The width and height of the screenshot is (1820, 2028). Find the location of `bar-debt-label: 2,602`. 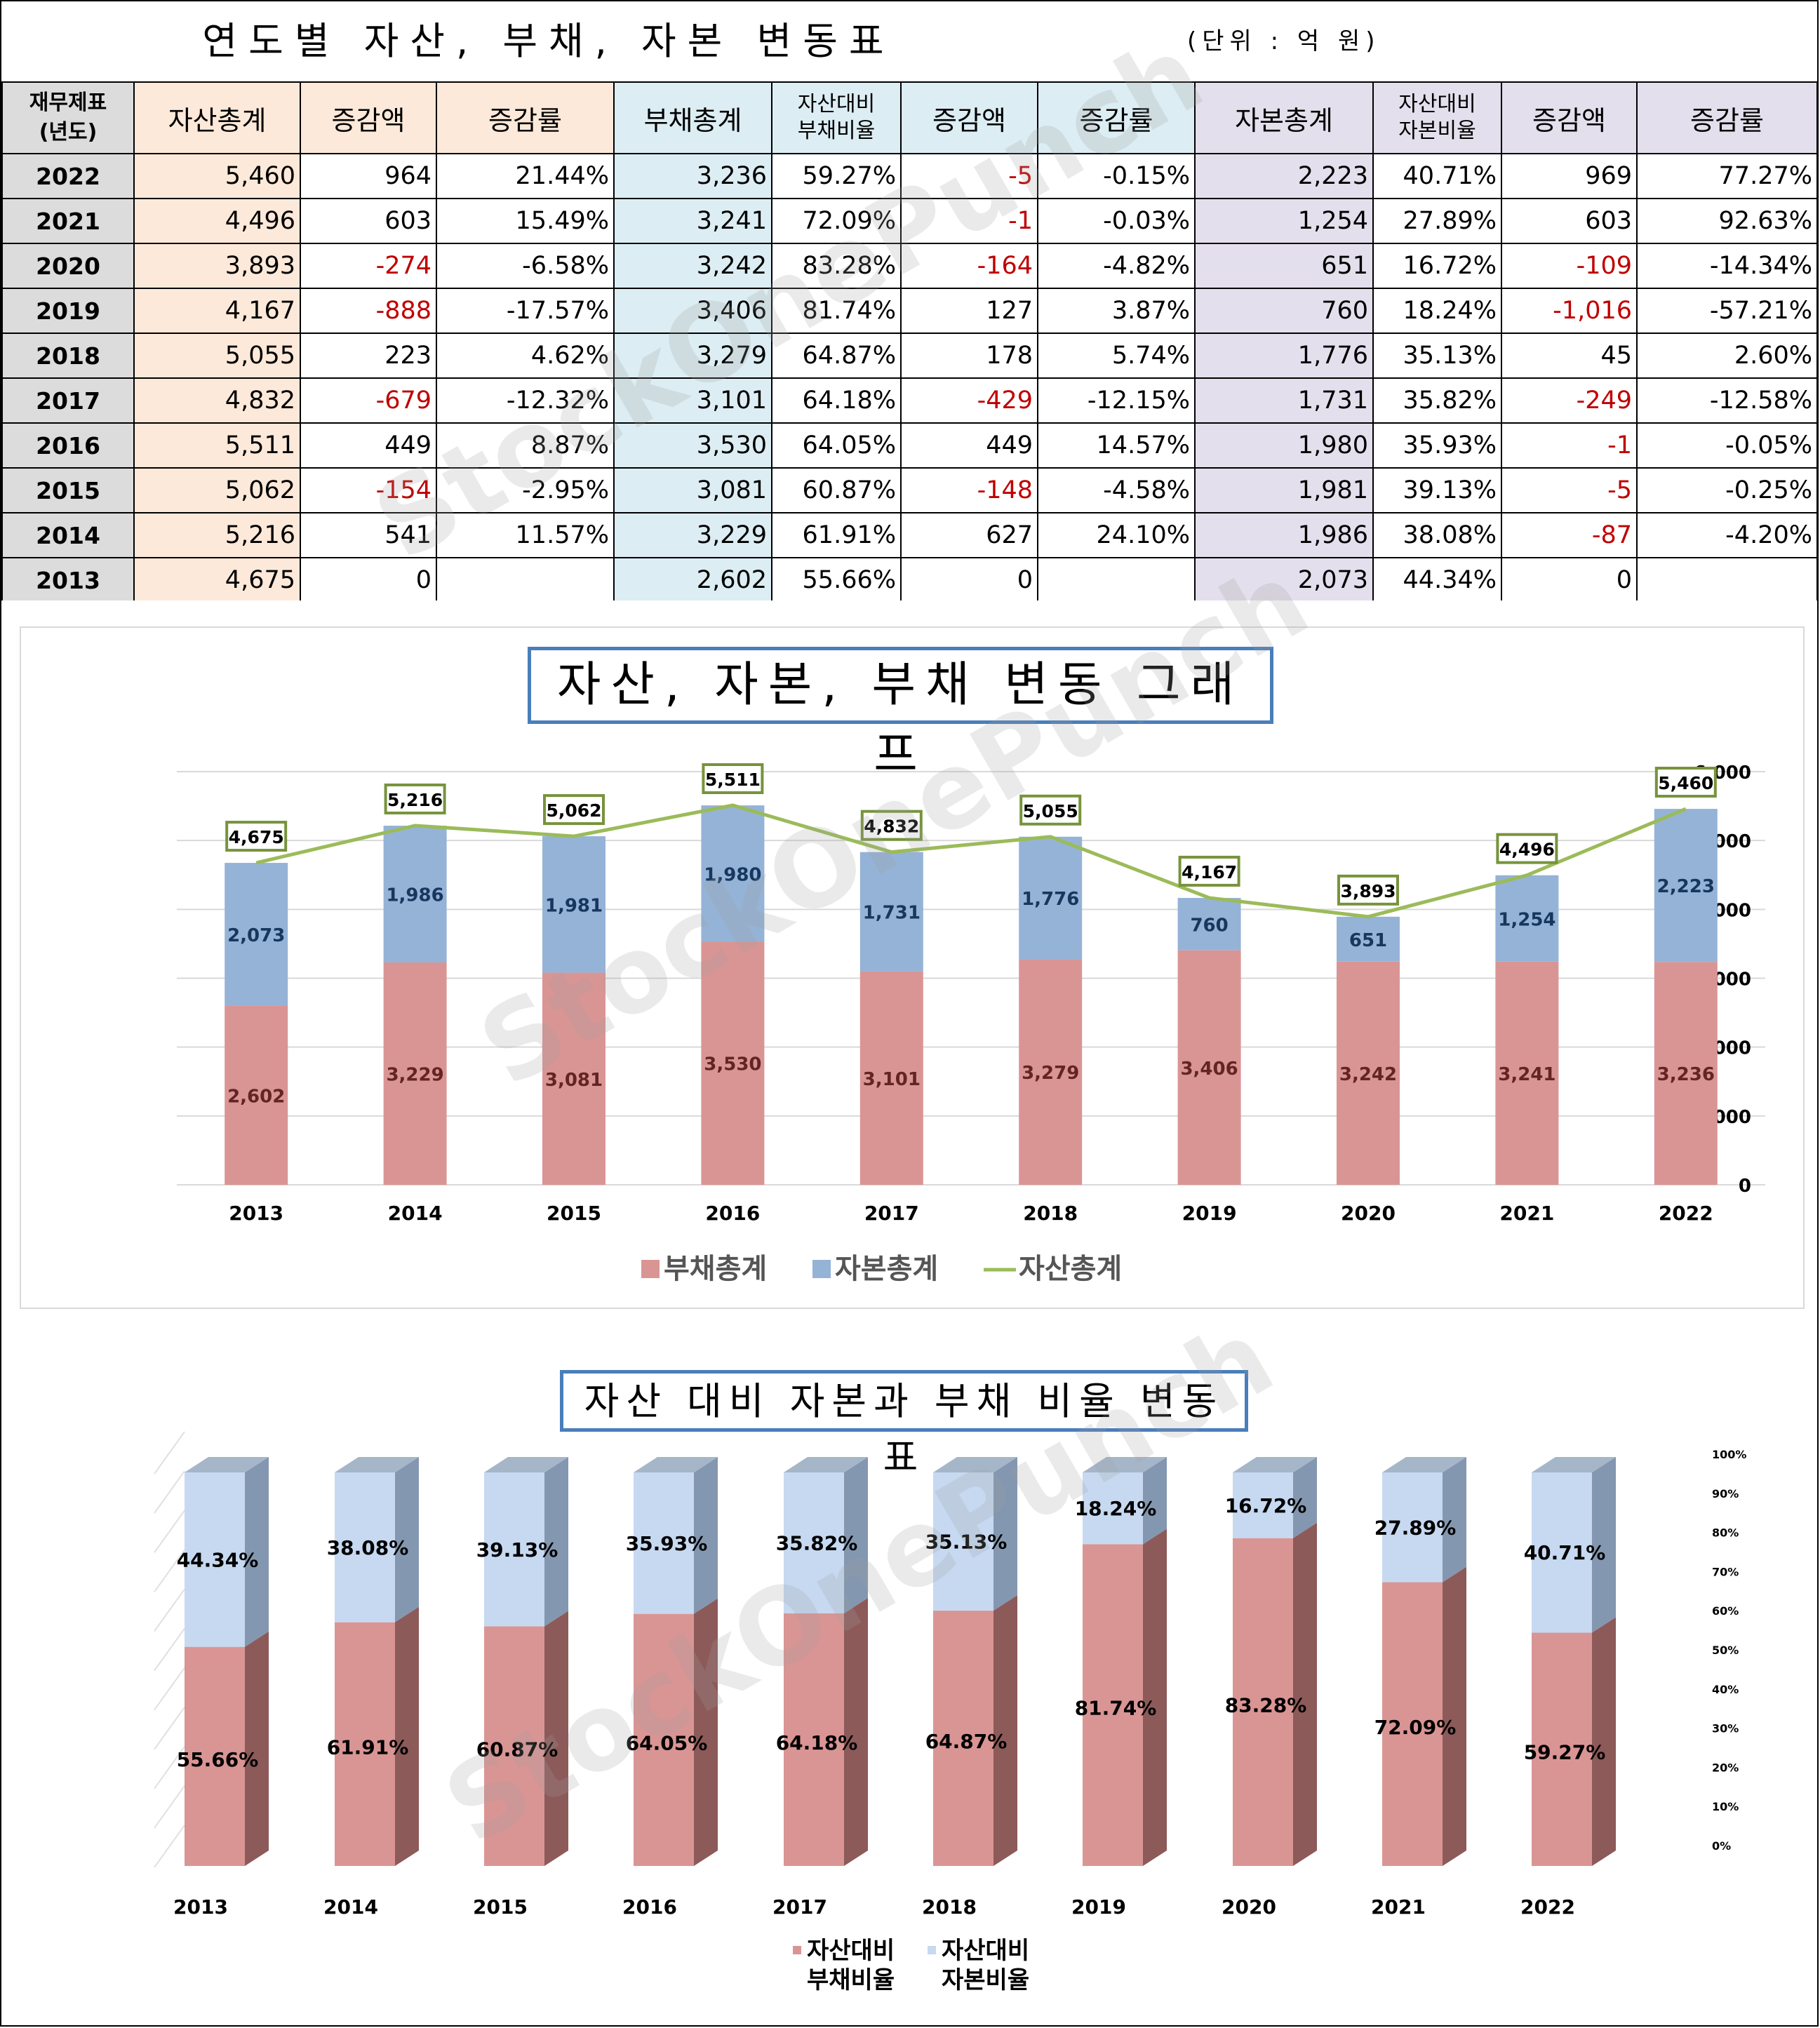

bar-debt-label: 2,602 is located at coordinates (256, 1096).